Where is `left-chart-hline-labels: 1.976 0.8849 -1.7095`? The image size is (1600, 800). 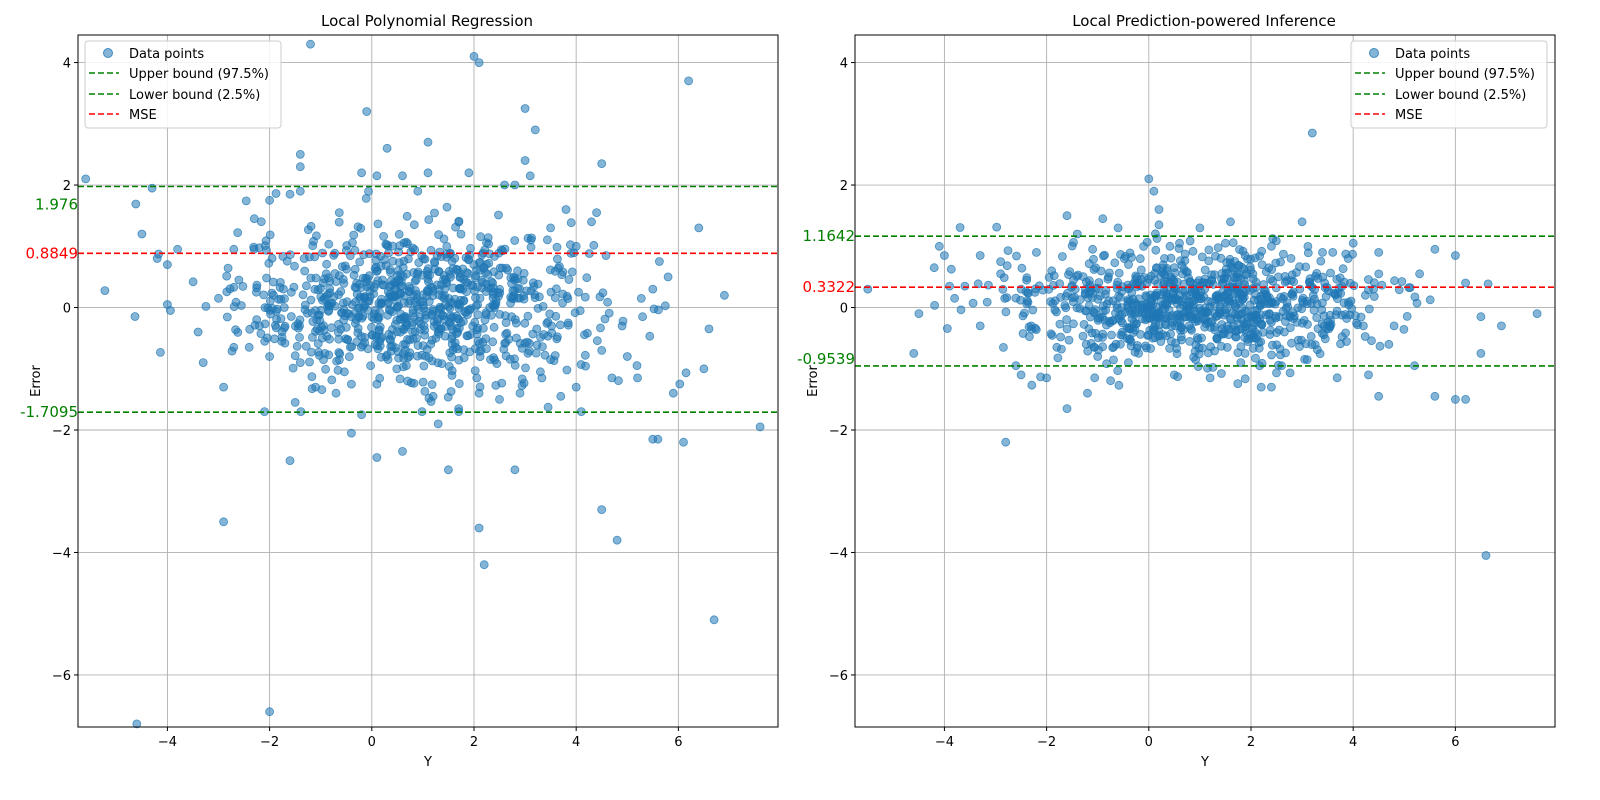 left-chart-hline-labels: 1.976 0.8849 -1.7095 is located at coordinates (49, 309).